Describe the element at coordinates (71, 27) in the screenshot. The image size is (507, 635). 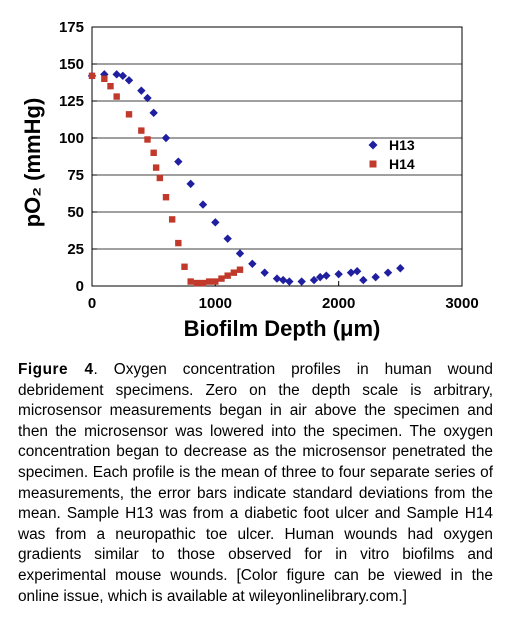
I see `y-tick-label-175: 175` at that location.